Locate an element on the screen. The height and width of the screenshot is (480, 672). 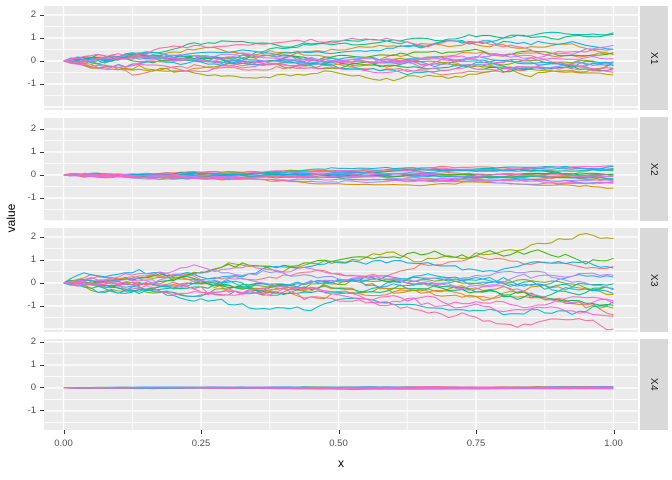
x-tick-label: 1.00 is located at coordinates (613, 443).